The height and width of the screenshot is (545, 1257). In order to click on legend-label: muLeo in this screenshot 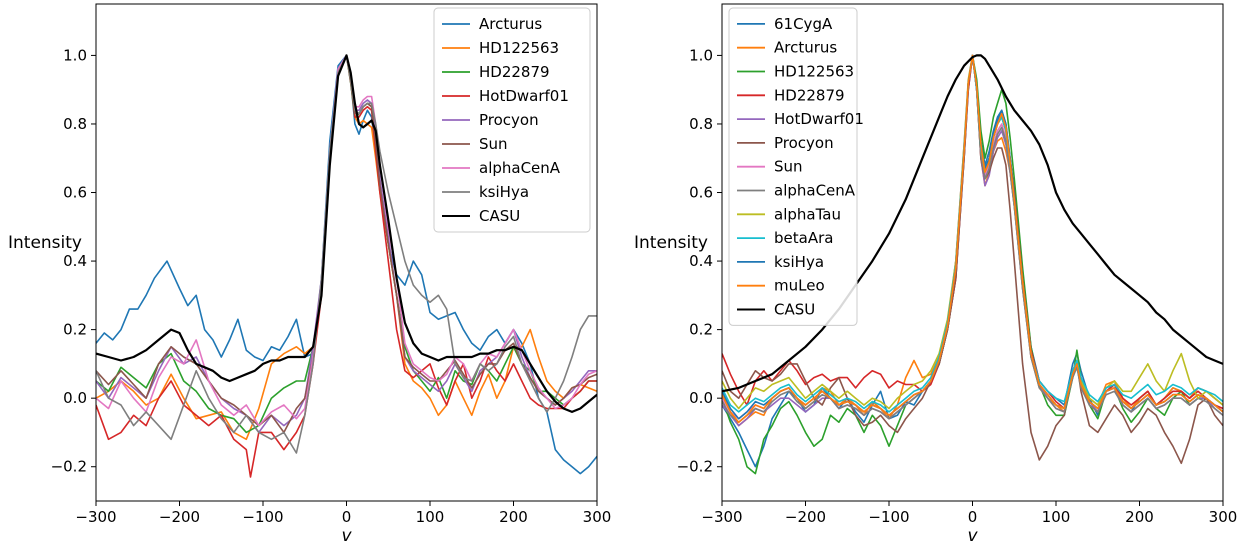, I will do `click(799, 286)`.